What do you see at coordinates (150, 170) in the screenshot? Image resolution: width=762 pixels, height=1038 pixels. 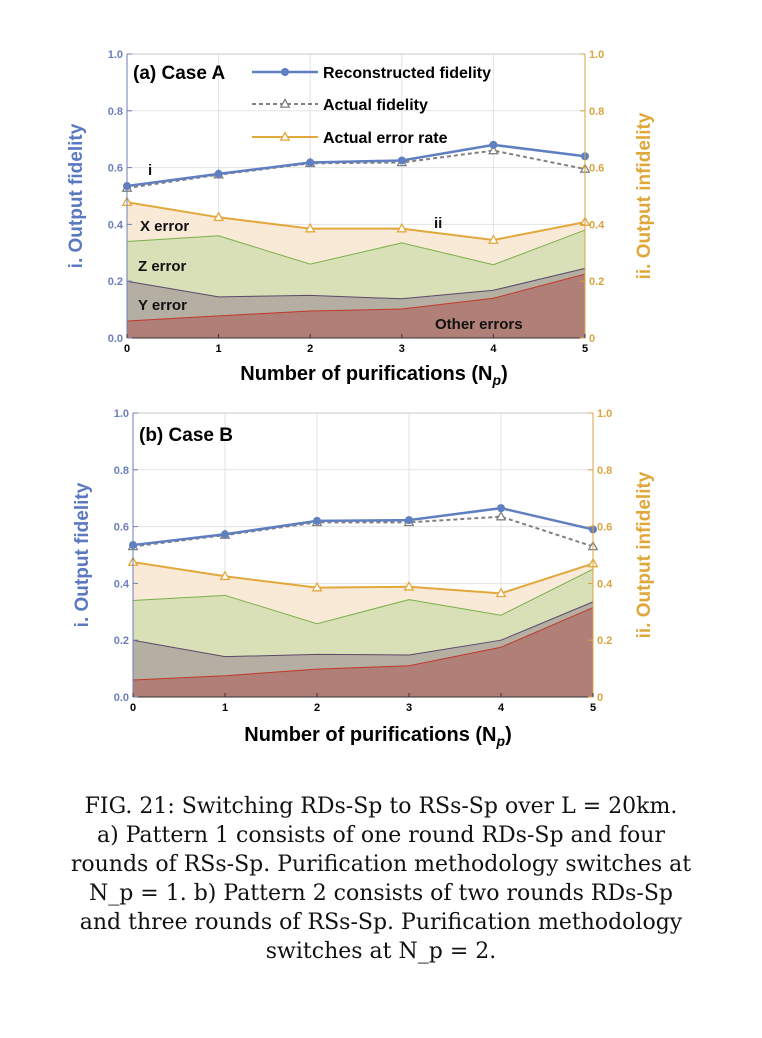 I see `marker-i-label: i` at bounding box center [150, 170].